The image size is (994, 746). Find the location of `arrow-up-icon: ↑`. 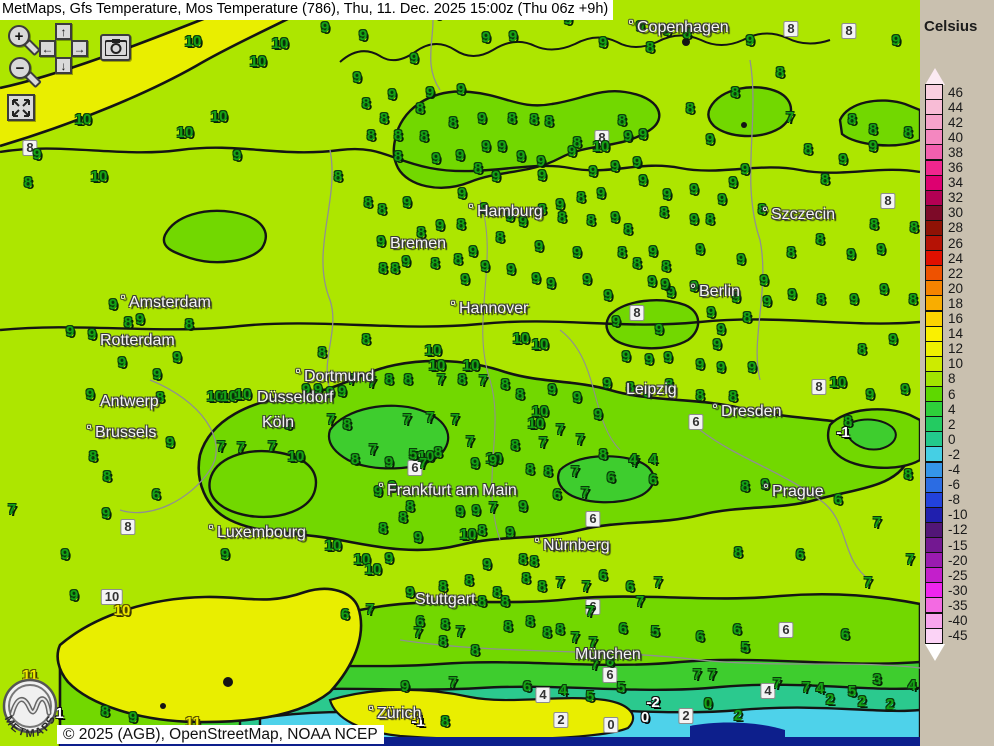

arrow-up-icon: ↑ is located at coordinates (63, 31).